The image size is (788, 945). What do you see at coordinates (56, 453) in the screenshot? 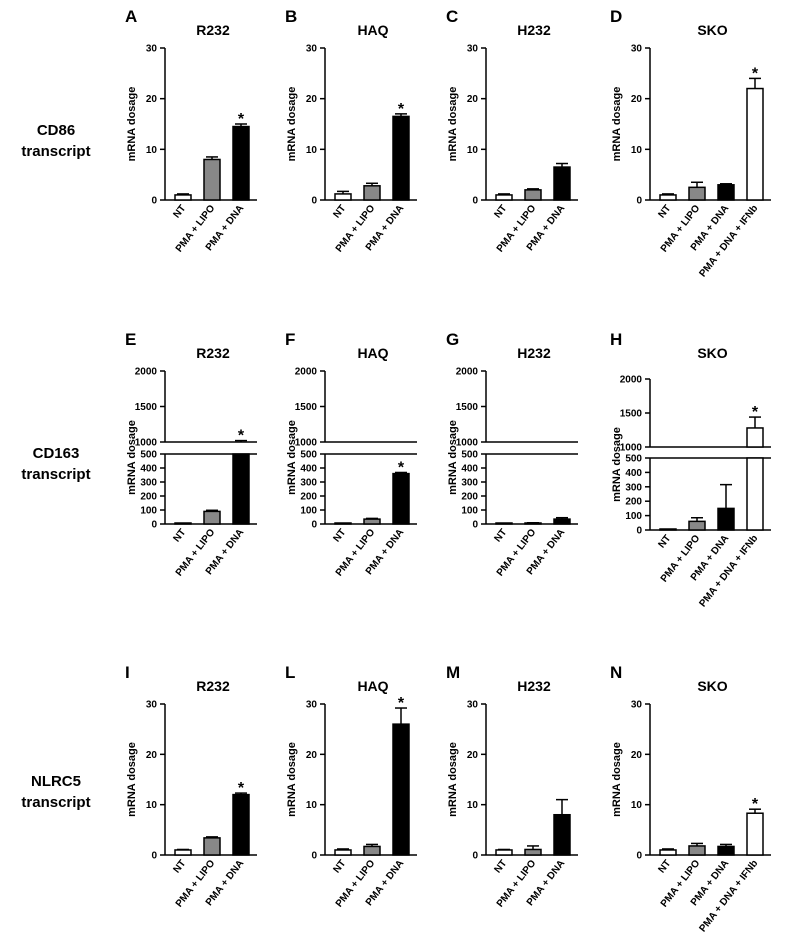
I see `row-label-line1: CD163` at bounding box center [56, 453].